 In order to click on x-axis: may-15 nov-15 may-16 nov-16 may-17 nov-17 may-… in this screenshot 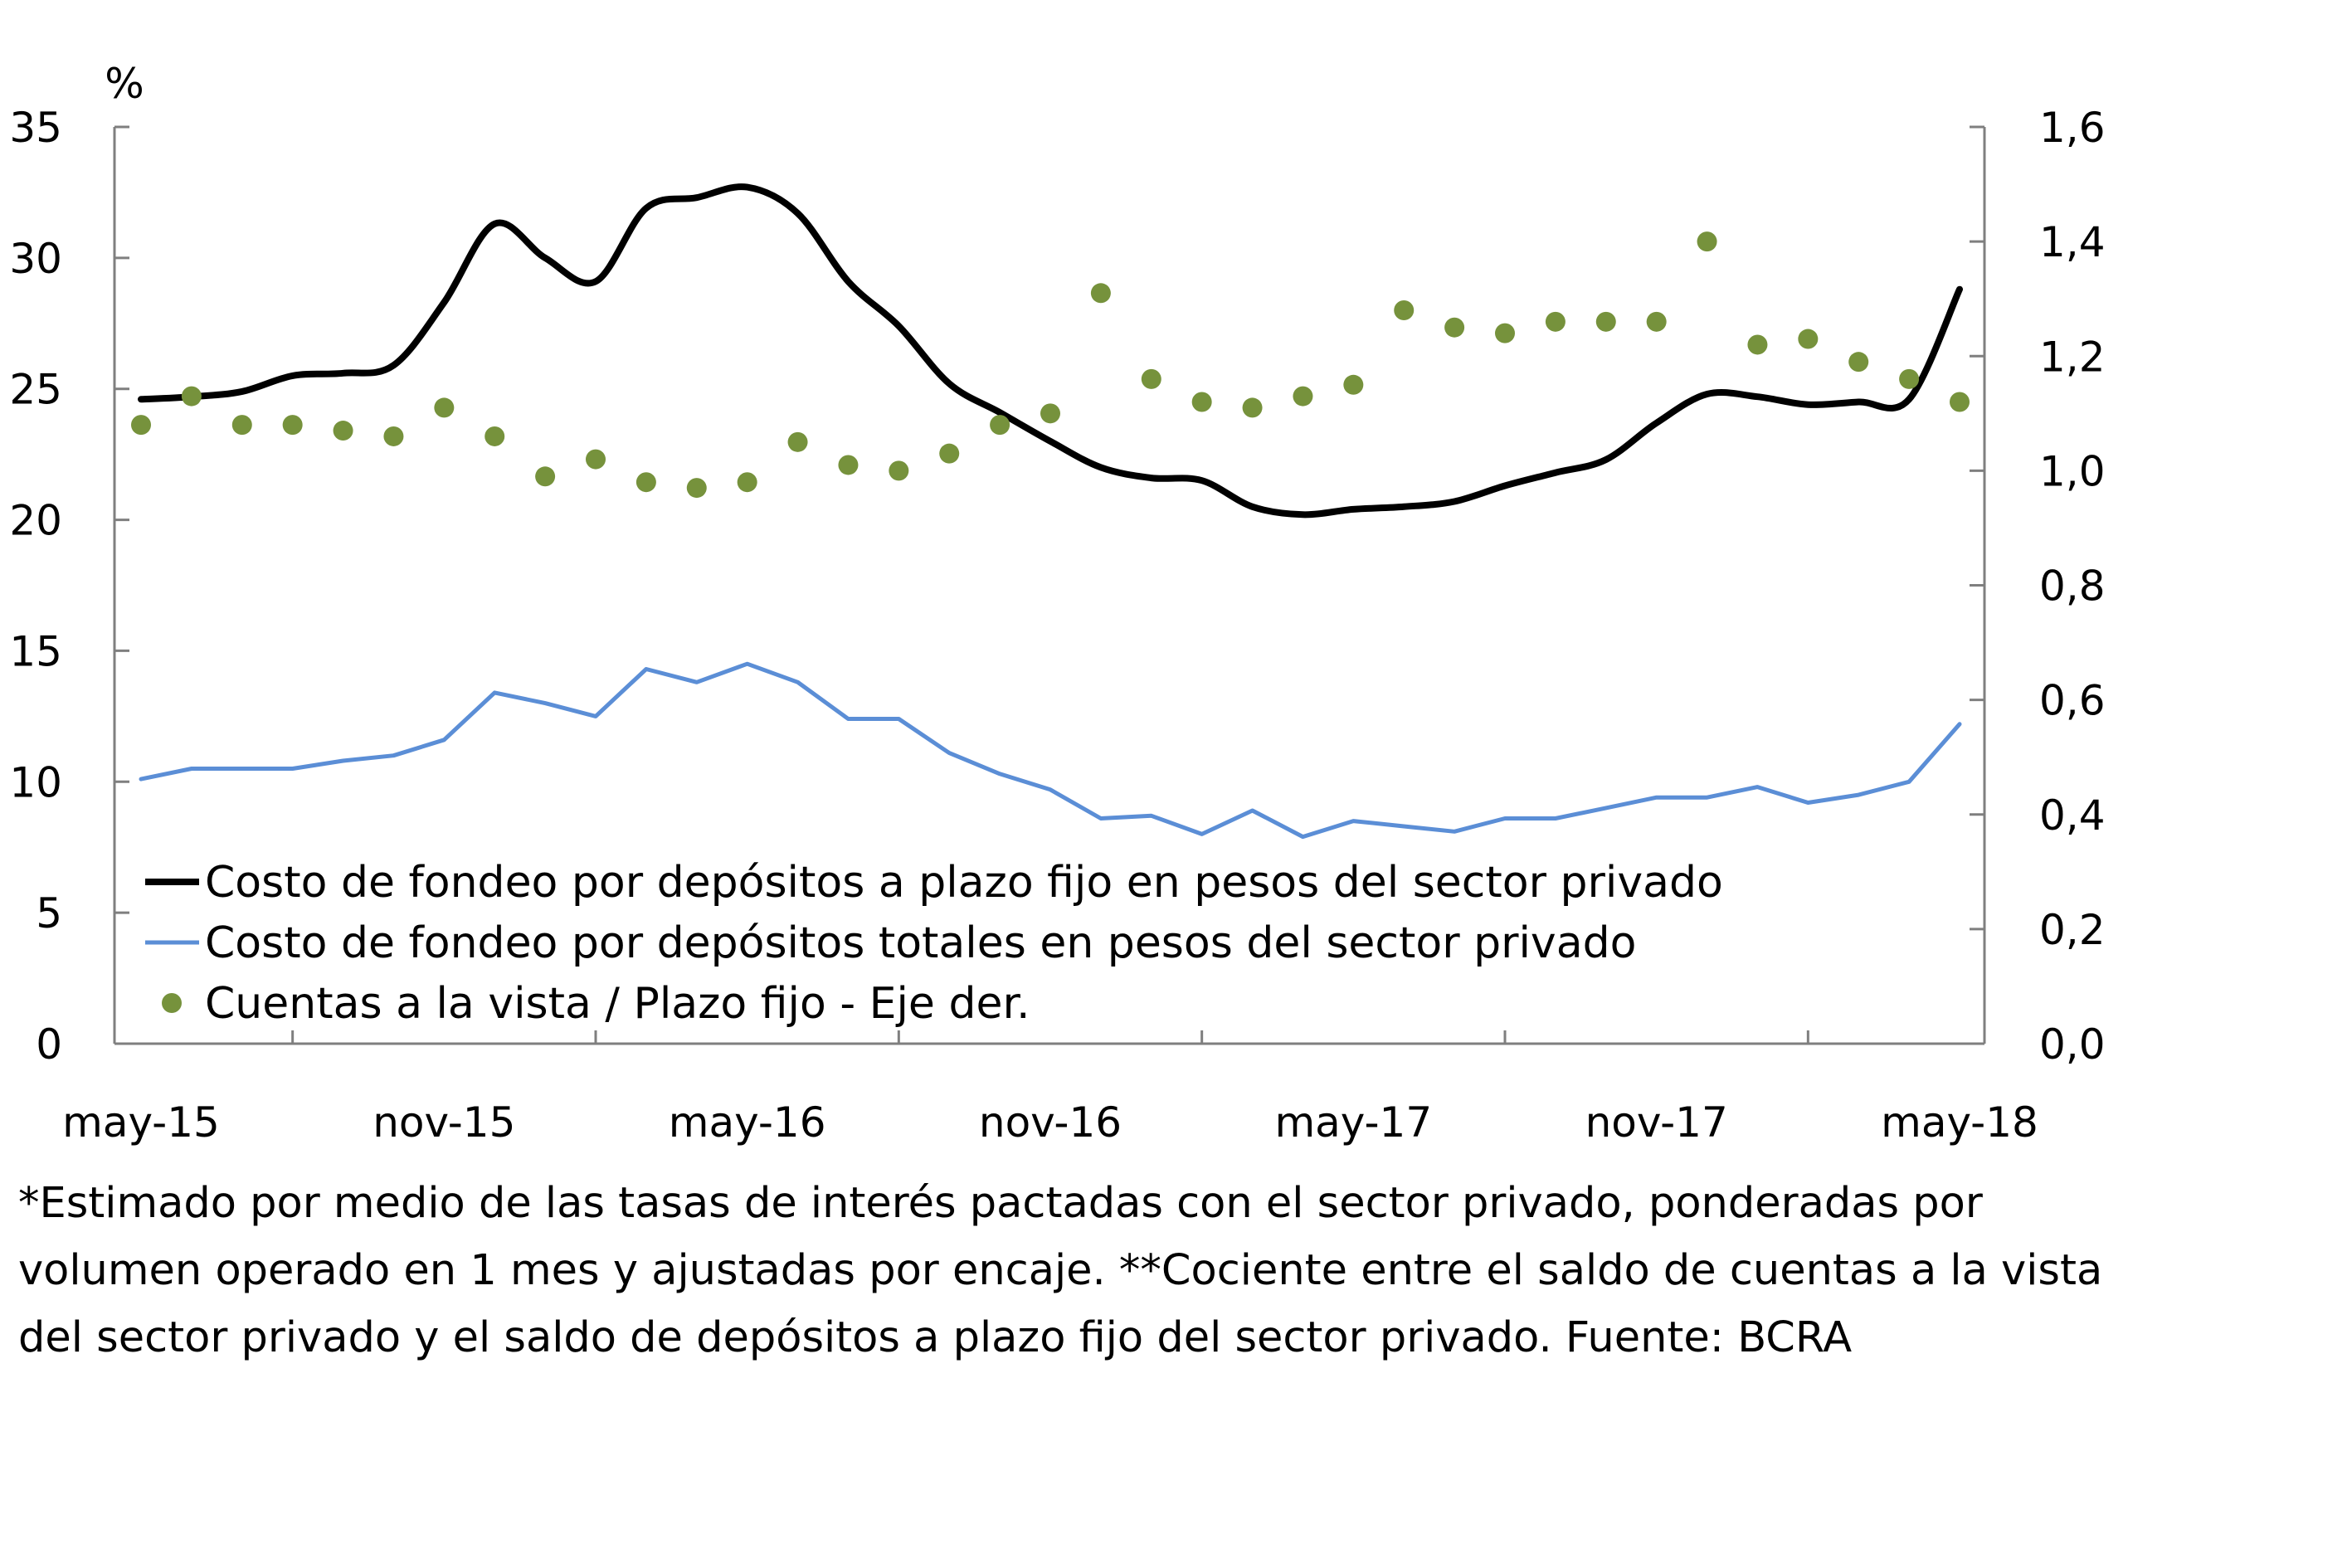, I will do `click(1050, 1088)`.